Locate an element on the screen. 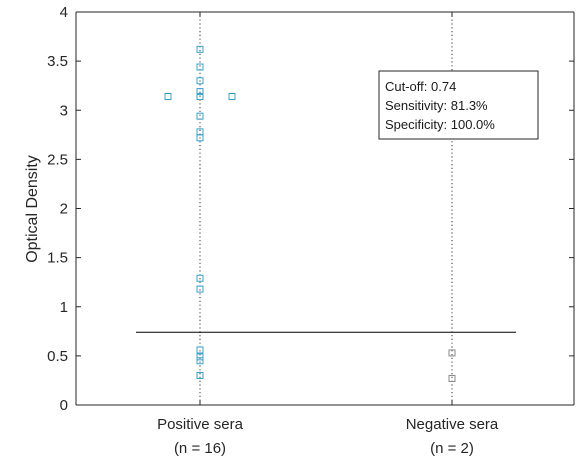 The image size is (577, 461). y-tick-label: 0.5 is located at coordinates (57, 356).